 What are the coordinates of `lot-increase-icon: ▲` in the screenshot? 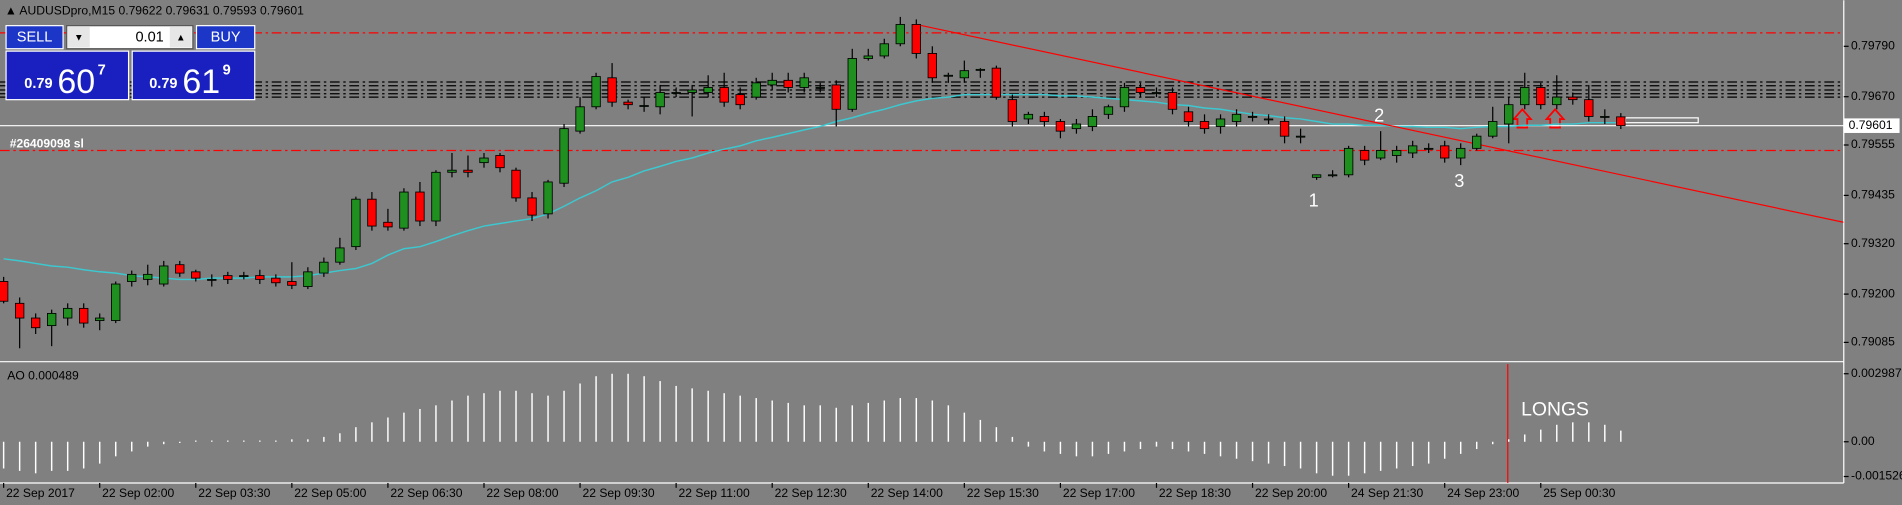 It's located at (181, 37).